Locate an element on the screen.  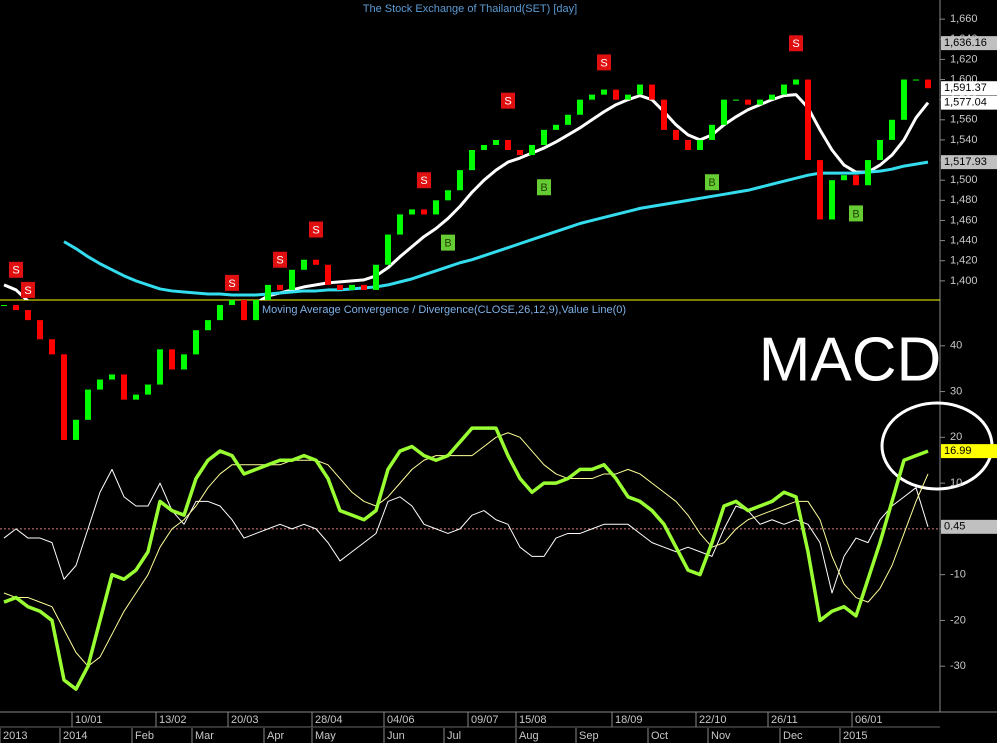
y-tick-label: 20 is located at coordinates (956, 437).